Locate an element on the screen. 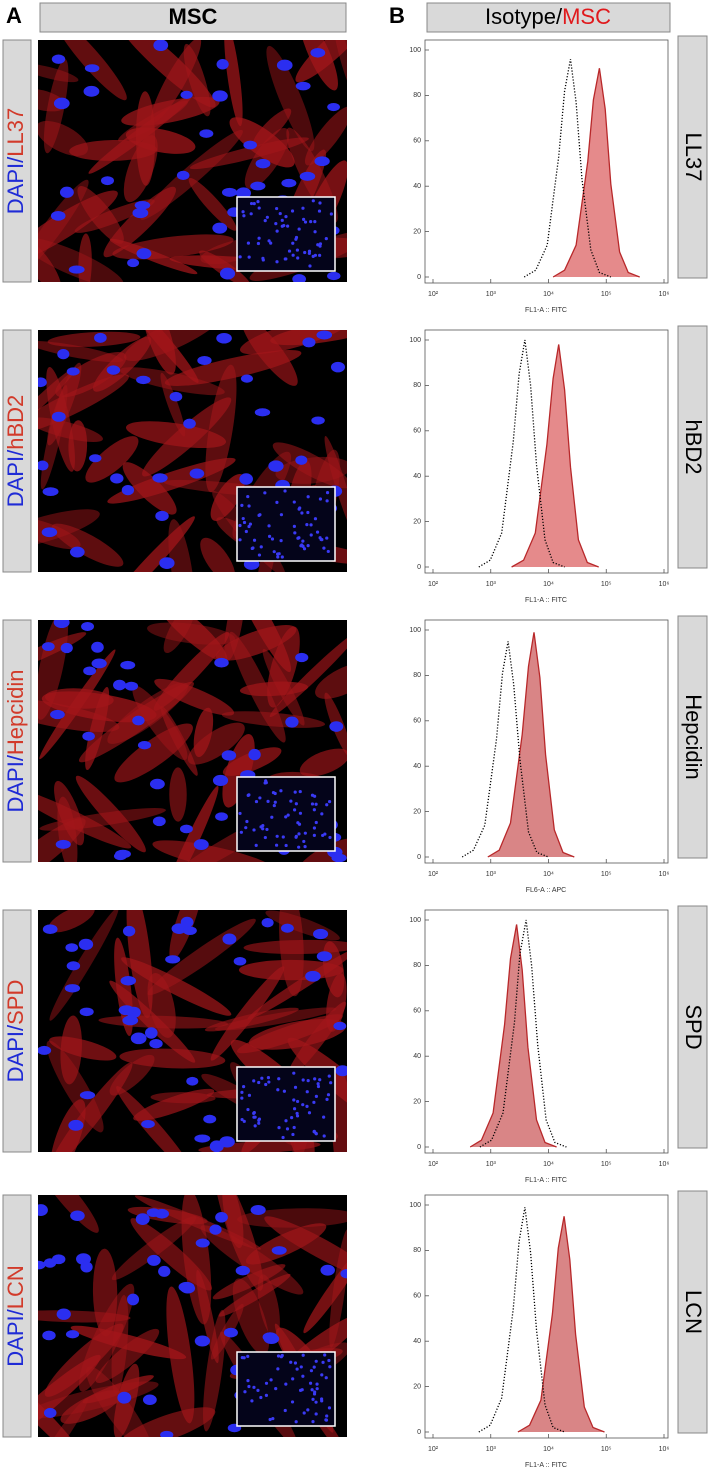 The width and height of the screenshot is (709, 1470). plot-frame is located at coordinates (546, 1031).